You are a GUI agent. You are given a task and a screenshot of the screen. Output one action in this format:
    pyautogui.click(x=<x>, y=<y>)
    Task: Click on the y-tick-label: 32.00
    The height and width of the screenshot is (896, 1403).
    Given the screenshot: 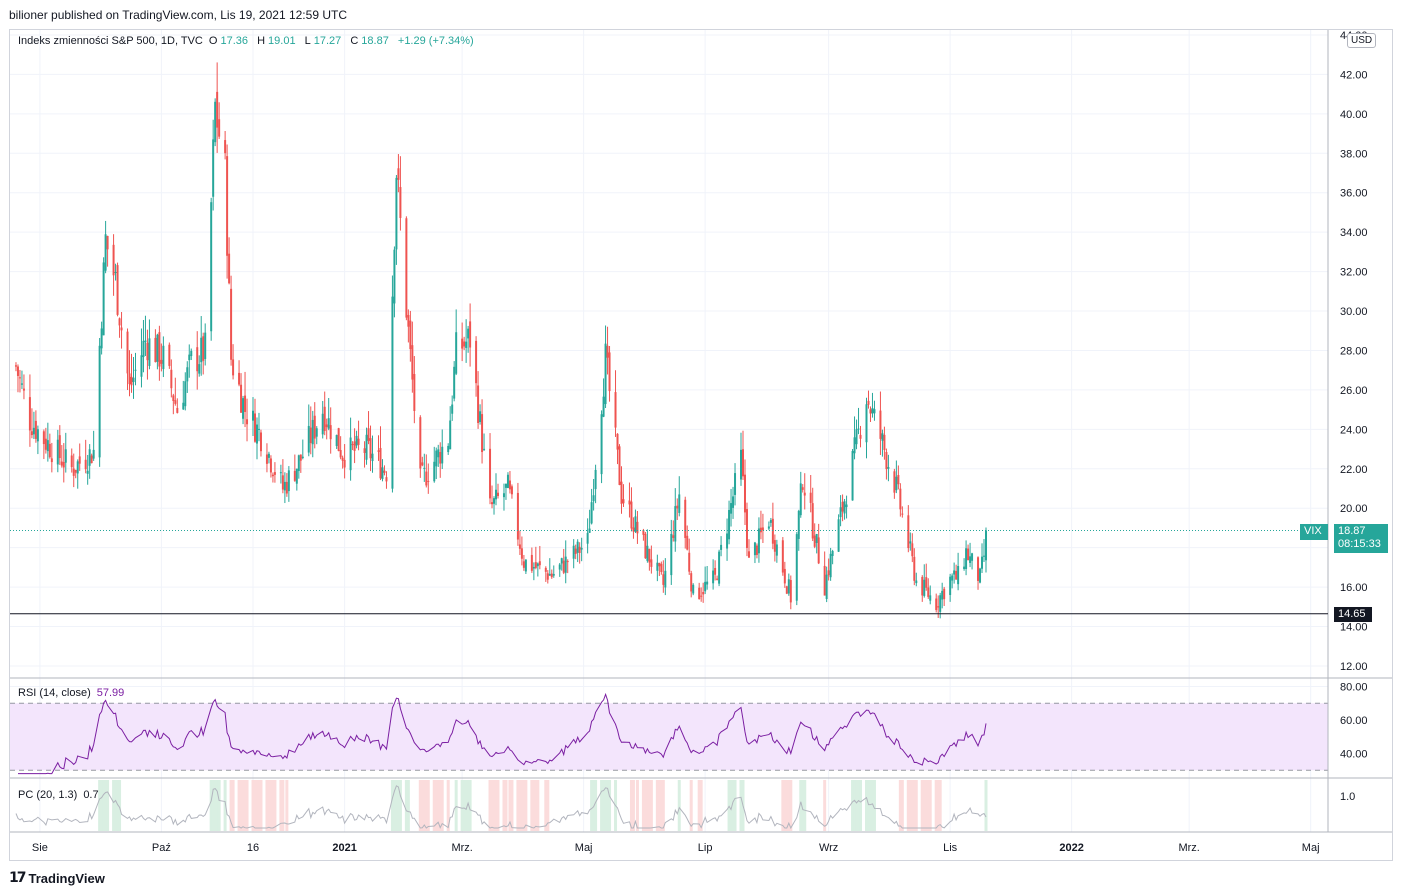 What is the action you would take?
    pyautogui.click(x=1354, y=273)
    